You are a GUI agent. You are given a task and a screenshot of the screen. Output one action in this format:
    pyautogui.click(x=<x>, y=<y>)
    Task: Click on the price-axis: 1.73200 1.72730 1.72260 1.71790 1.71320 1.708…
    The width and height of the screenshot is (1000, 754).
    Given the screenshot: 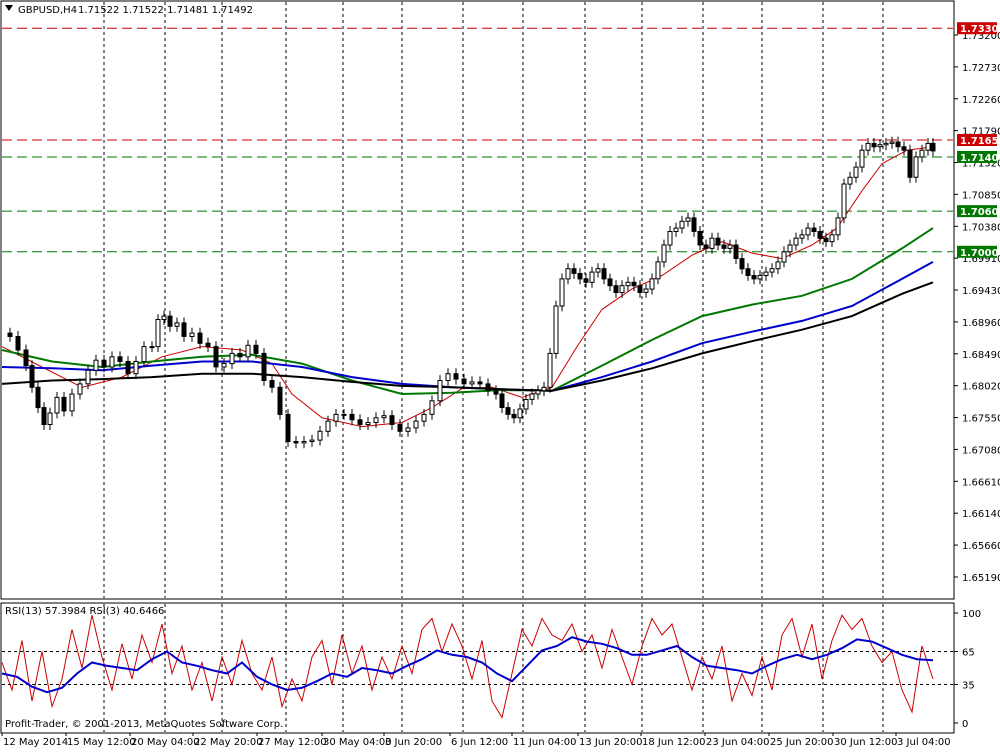 What is the action you would take?
    pyautogui.click(x=977, y=307)
    